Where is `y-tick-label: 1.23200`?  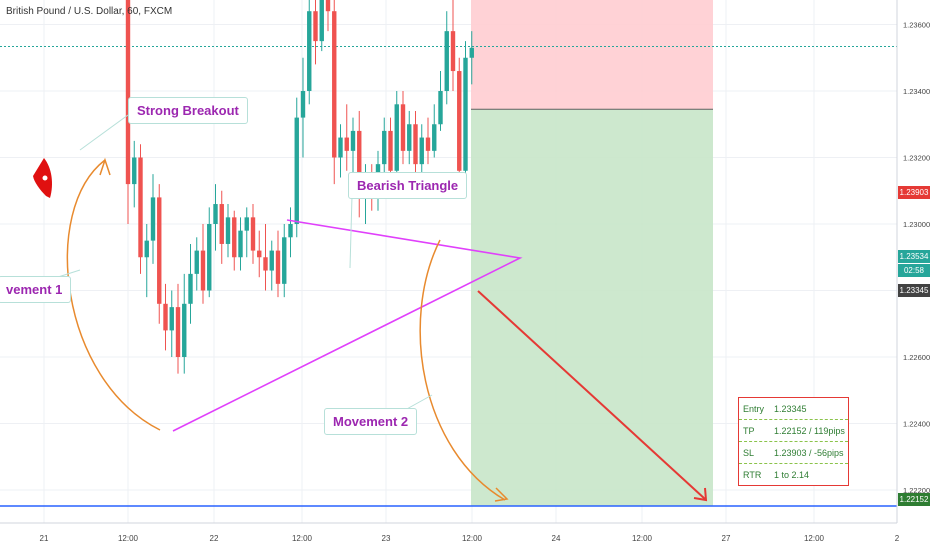
y-tick-label: 1.23200 is located at coordinates (916, 158).